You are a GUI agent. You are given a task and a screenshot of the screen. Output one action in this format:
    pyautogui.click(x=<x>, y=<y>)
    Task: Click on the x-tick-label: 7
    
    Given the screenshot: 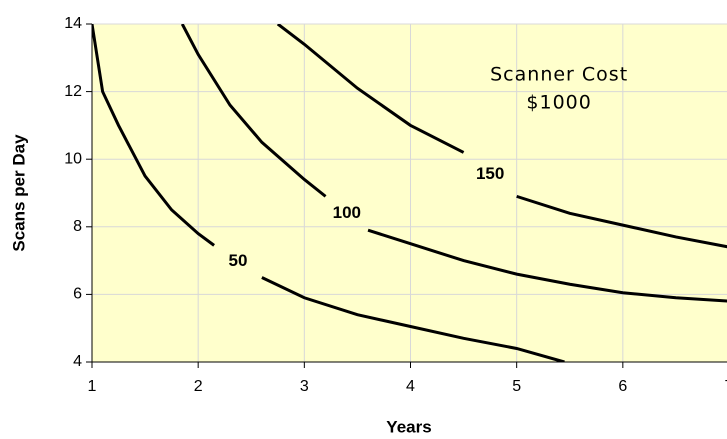 What is the action you would take?
    pyautogui.click(x=726, y=386)
    